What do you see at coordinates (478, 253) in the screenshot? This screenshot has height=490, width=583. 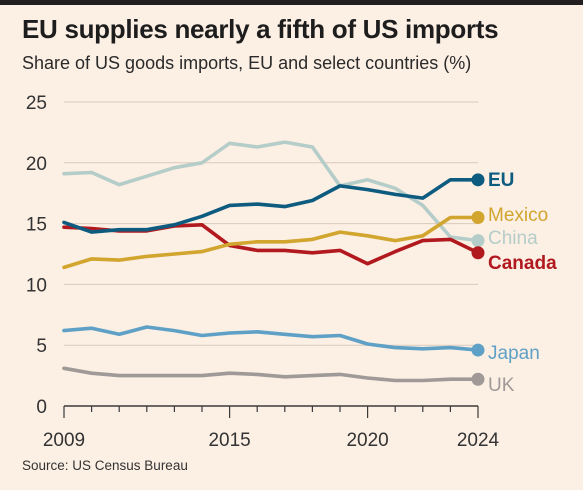 I see `series-endpoint-canada` at bounding box center [478, 253].